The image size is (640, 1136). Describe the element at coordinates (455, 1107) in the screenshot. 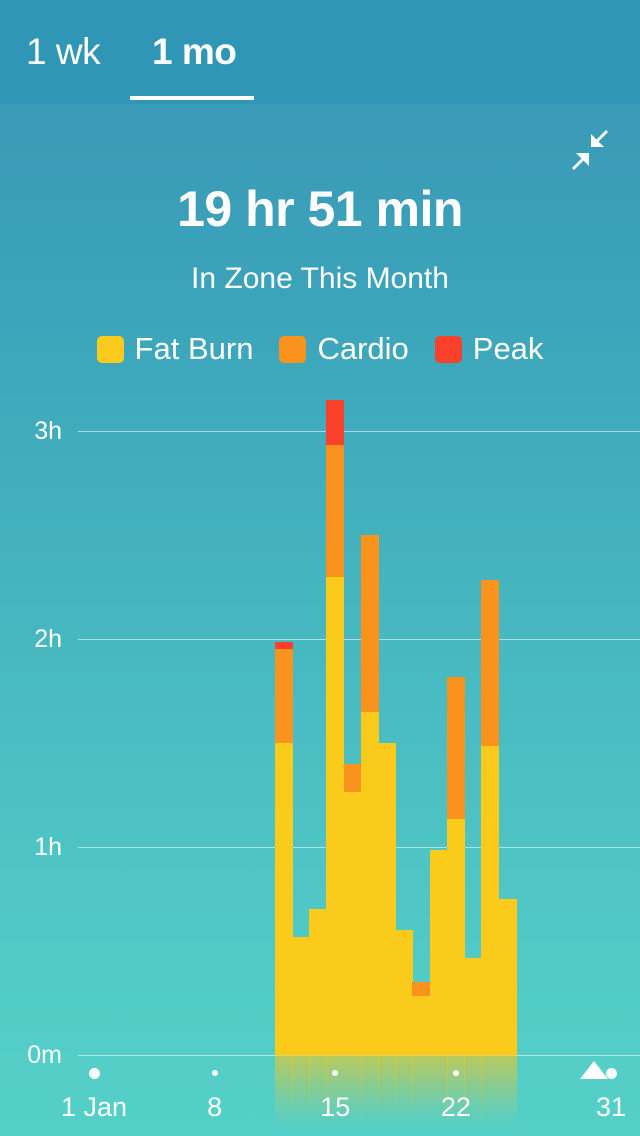

I see `x-axis-label-22: 22` at that location.